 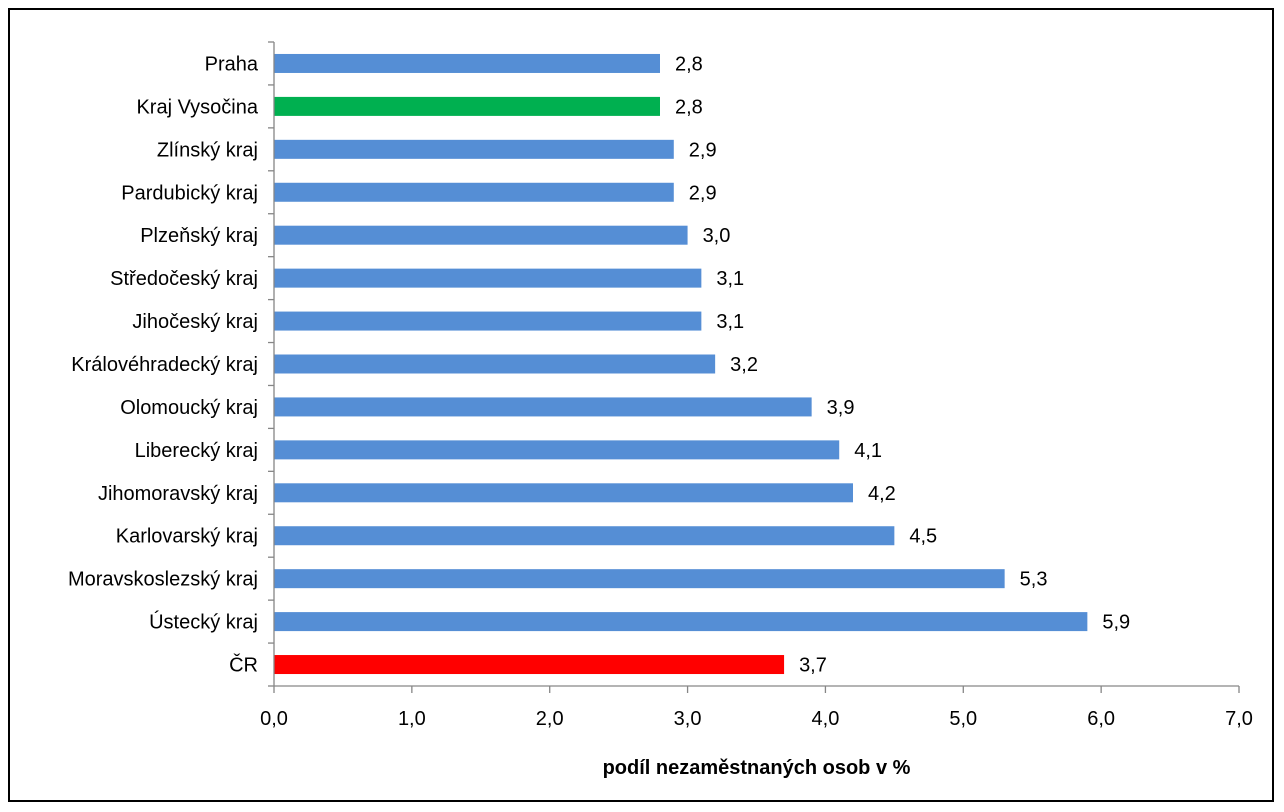 What do you see at coordinates (274, 719) in the screenshot?
I see `x-tick-label: 0,0` at bounding box center [274, 719].